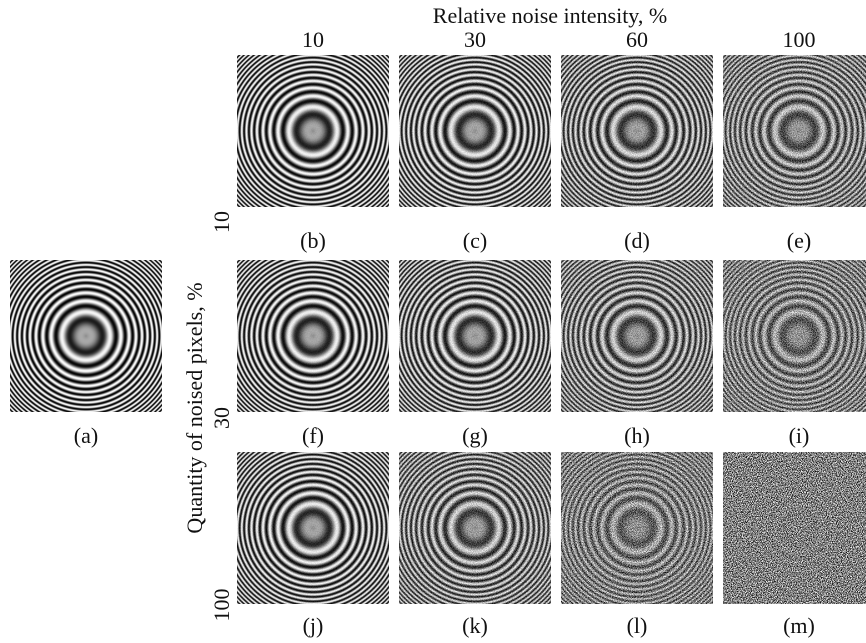  I want to click on reference-image, so click(86, 336).